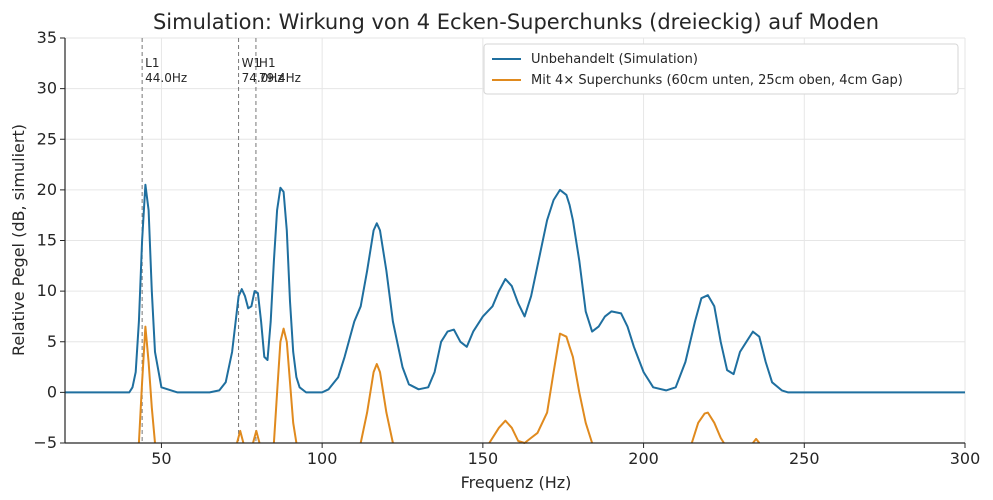 The height and width of the screenshot is (500, 993). I want to click on y-tick-label: 10, so click(47, 290).